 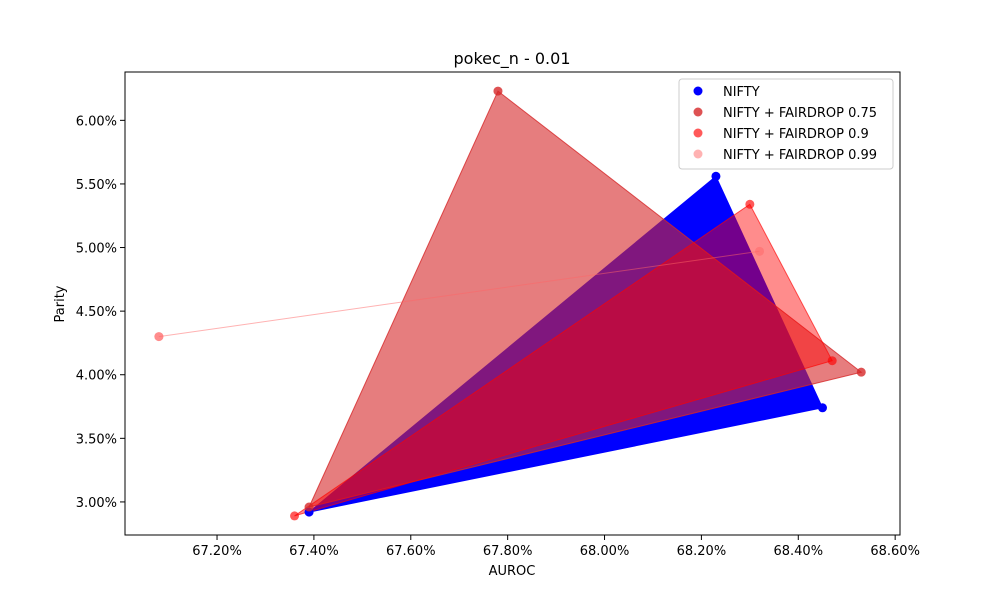 I want to click on y-tick-label-6: 6.00%, so click(x=96, y=121).